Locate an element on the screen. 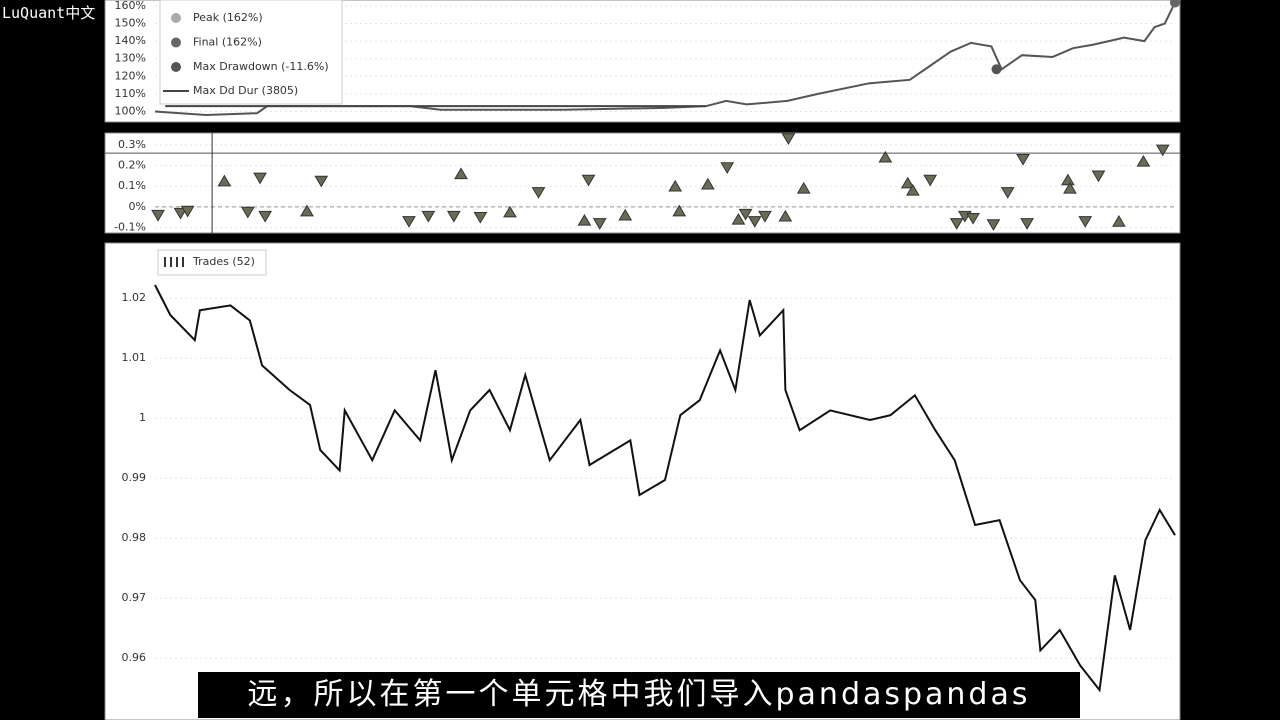 This screenshot has height=720, width=1280. y-tick-label: 0.98 is located at coordinates (134, 537).